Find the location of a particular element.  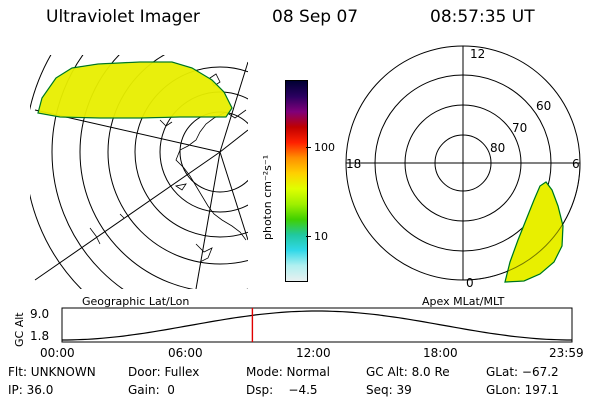

coastline is located at coordinates (168, 168).